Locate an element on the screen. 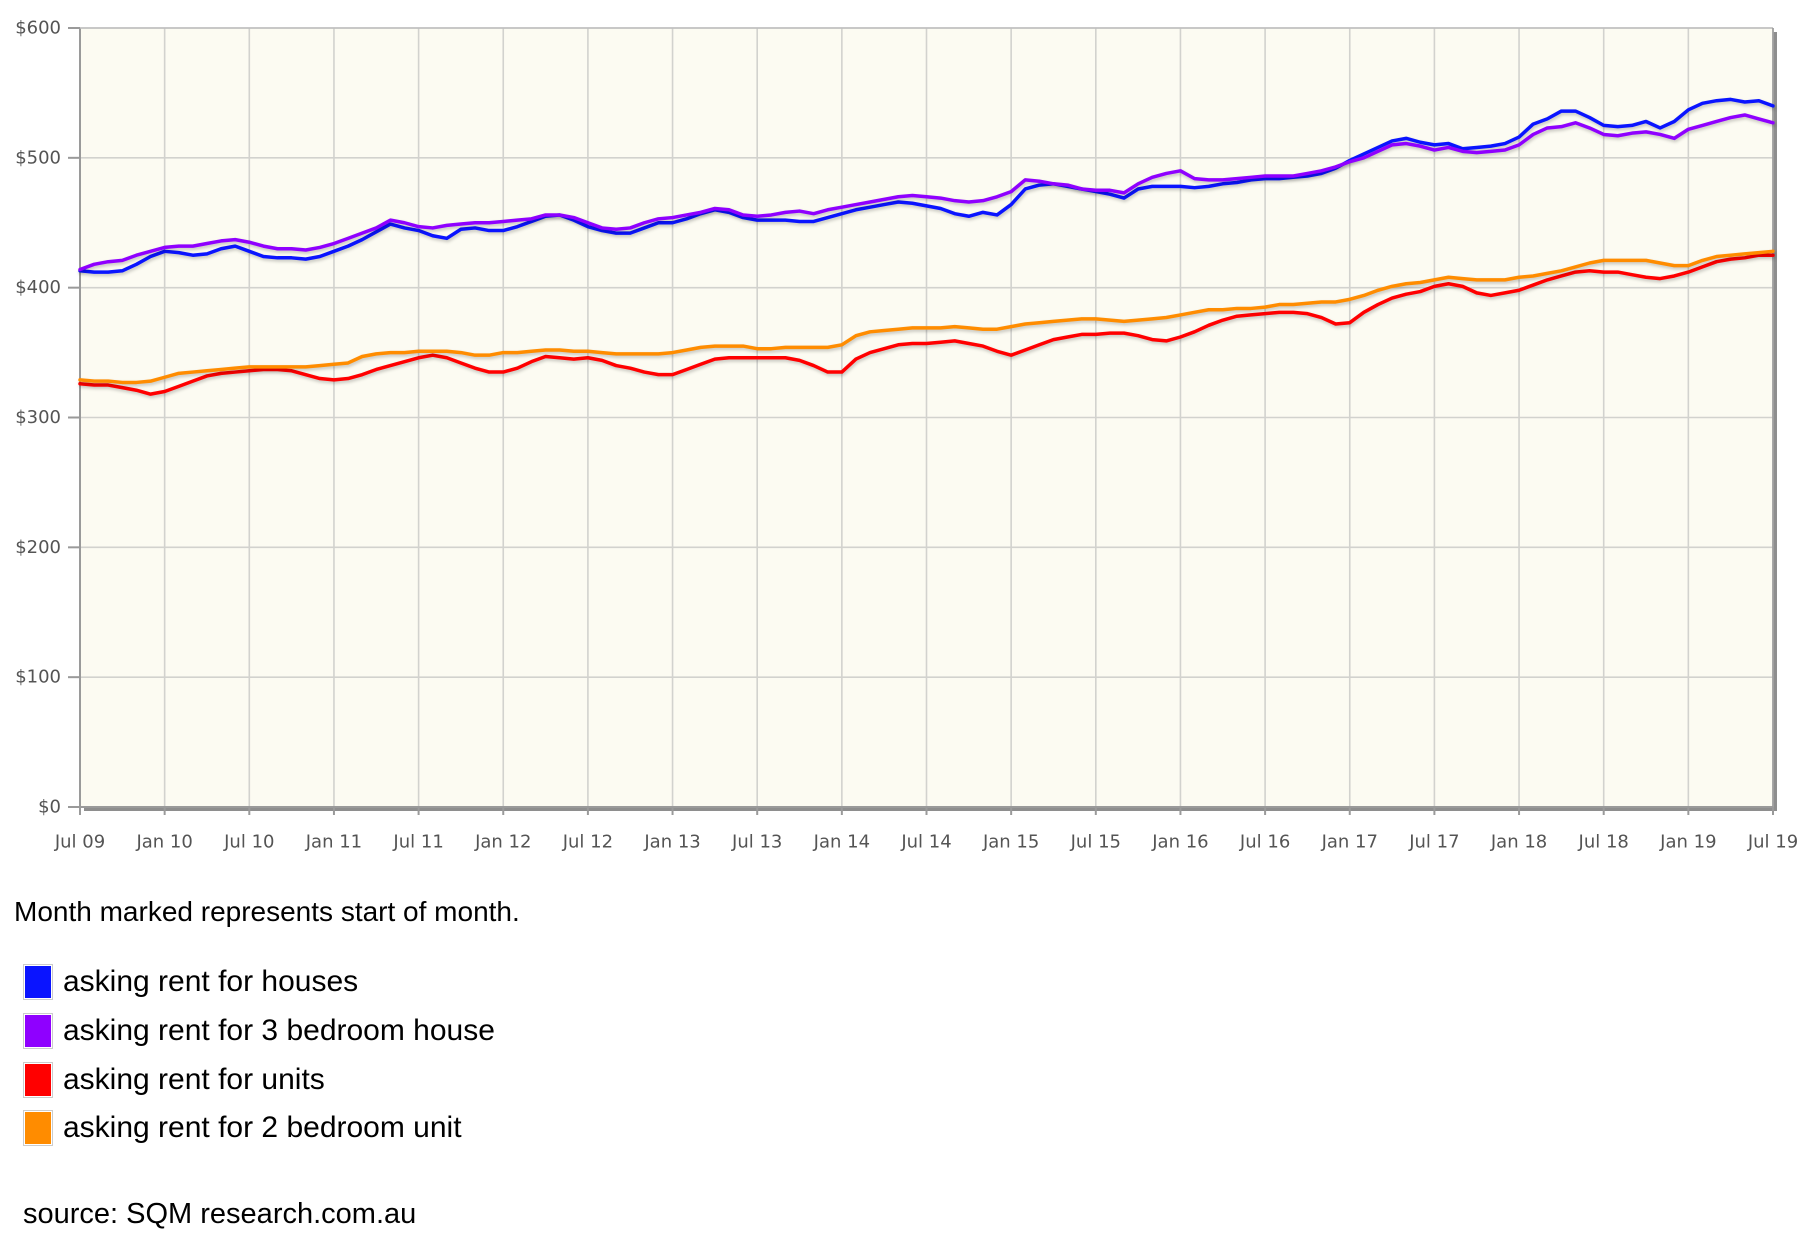 This screenshot has width=1817, height=1233. legend-swatch-box-2-bedroom-unit is located at coordinates (38, 1127).